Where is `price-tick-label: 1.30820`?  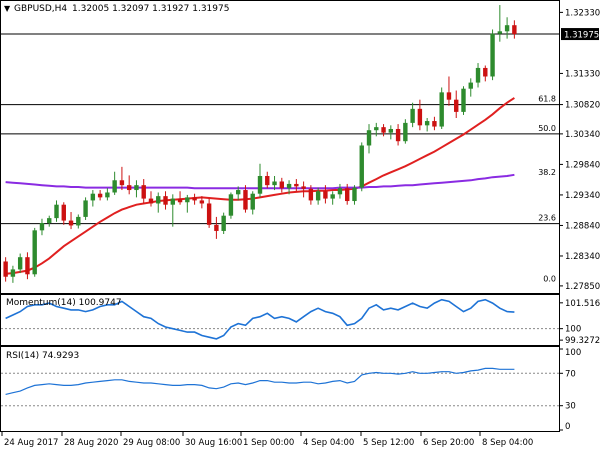 price-tick-label: 1.30820 is located at coordinates (582, 106).